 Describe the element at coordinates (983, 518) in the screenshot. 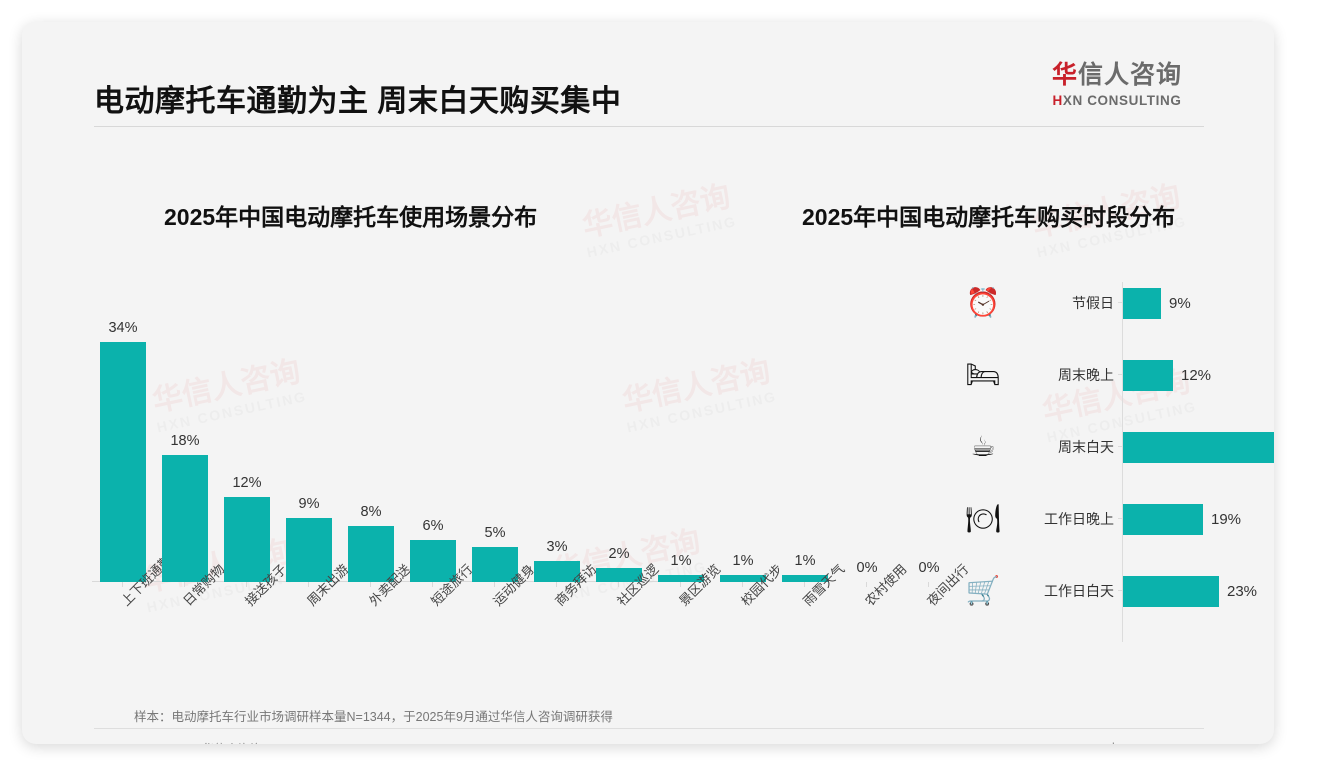

I see `dinner-plate-icon: 🍽` at that location.